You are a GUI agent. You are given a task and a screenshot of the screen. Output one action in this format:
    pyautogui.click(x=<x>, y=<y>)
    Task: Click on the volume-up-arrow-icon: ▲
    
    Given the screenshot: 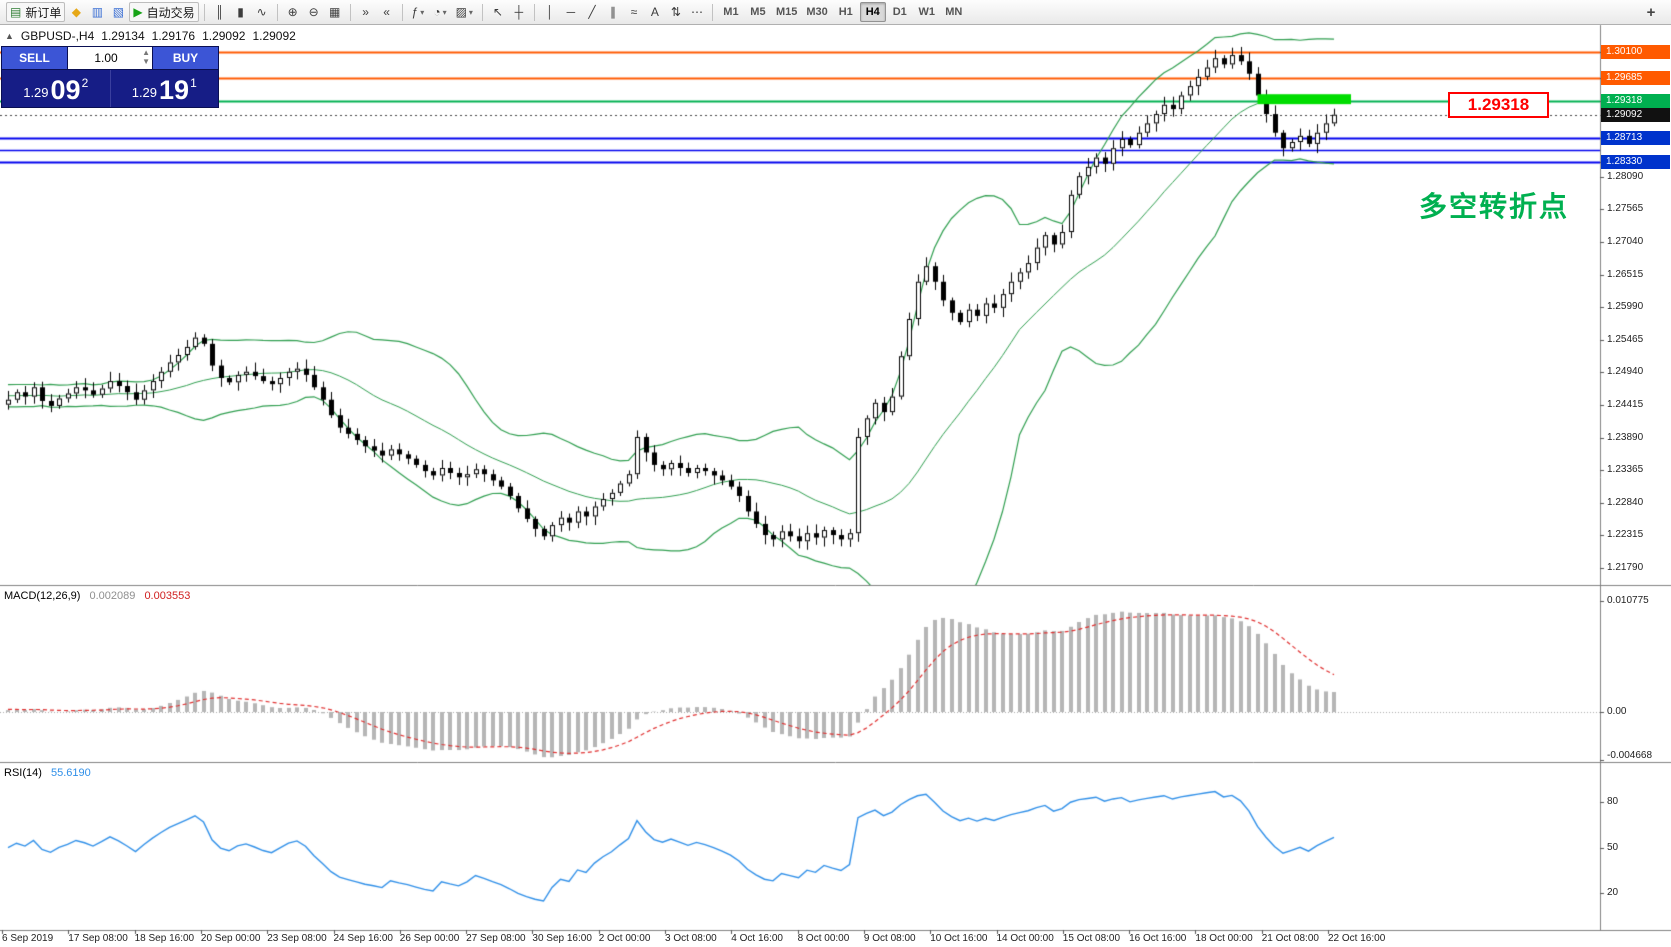 What is the action you would take?
    pyautogui.click(x=146, y=52)
    